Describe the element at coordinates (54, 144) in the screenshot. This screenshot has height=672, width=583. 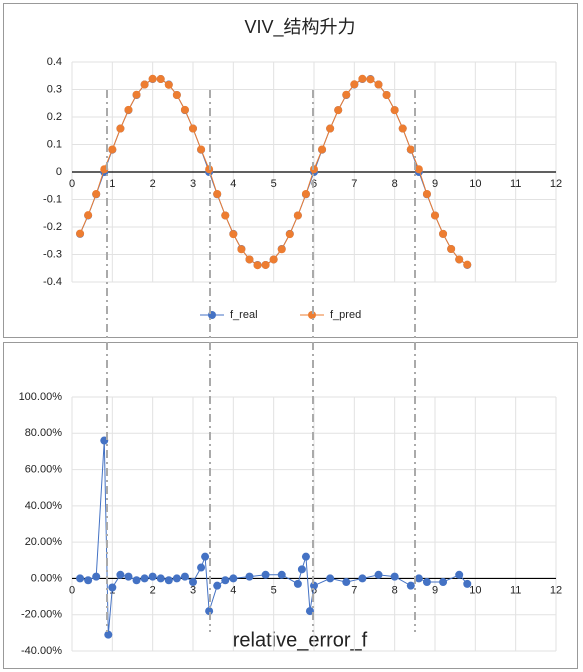
I see `y-tick-label: 0.1` at that location.